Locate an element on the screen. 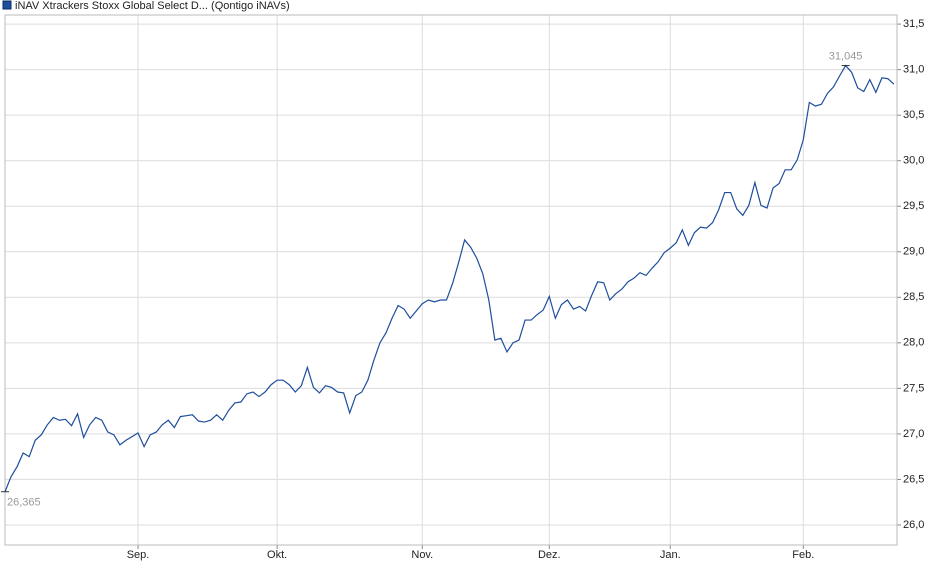 The height and width of the screenshot is (579, 940). y-tick-label: 26,0 is located at coordinates (913, 525).